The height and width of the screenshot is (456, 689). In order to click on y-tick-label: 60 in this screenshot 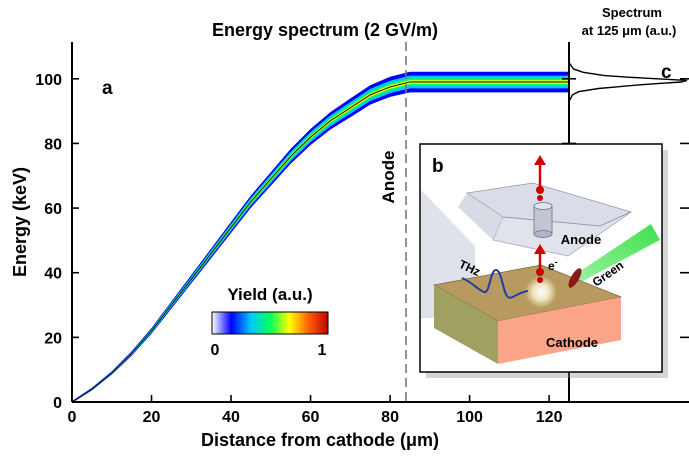, I will do `click(53, 209)`.